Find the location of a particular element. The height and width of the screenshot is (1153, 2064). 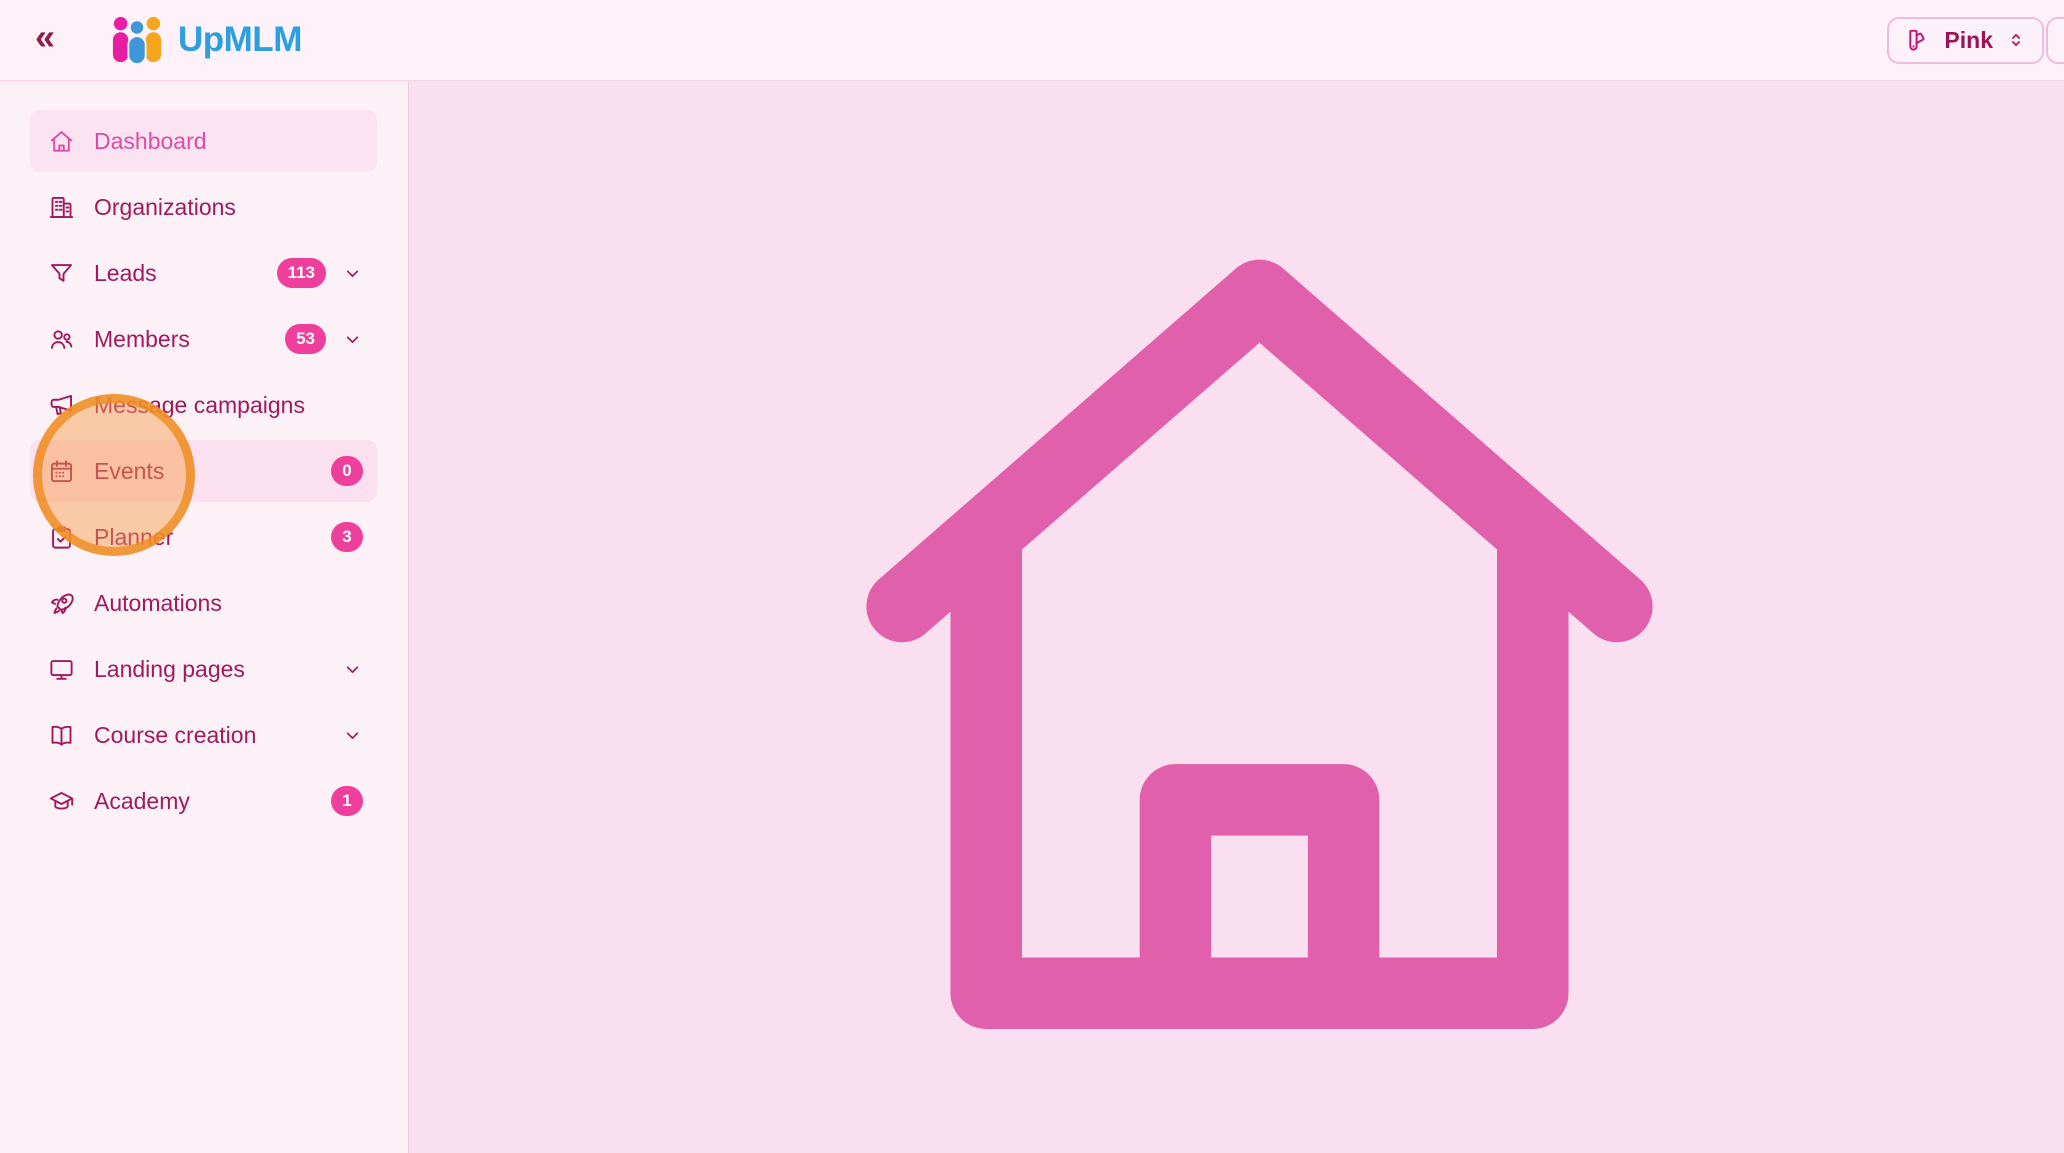

sidebar-item-dashboard: Dashboard is located at coordinates (203, 141).